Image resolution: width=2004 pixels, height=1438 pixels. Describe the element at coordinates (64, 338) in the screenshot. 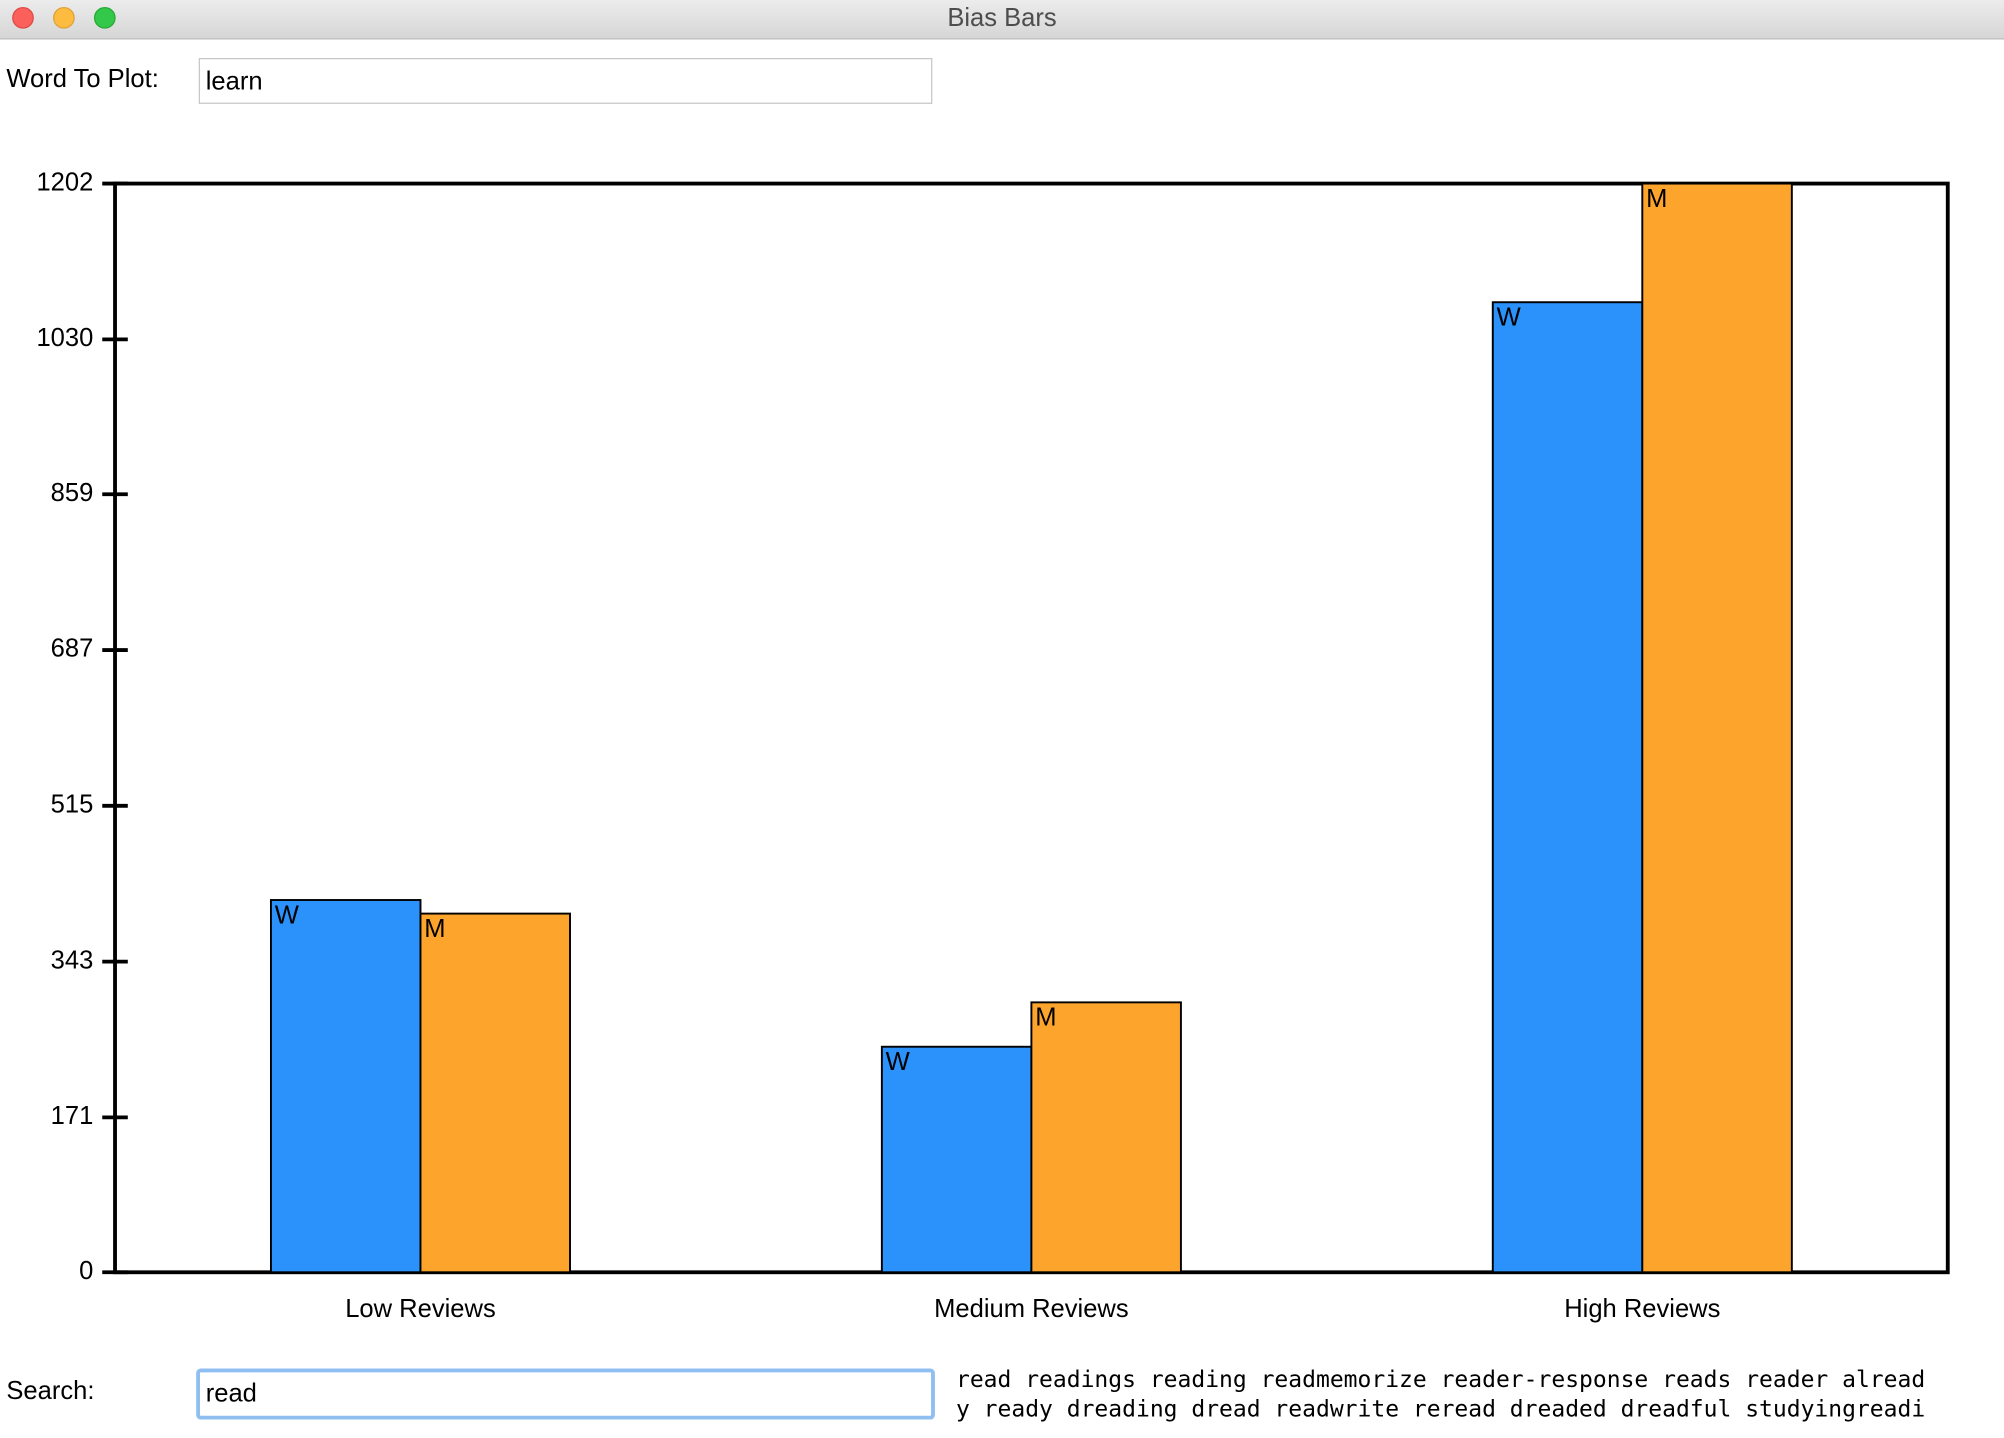

I see `y-tick-label: 1030` at that location.